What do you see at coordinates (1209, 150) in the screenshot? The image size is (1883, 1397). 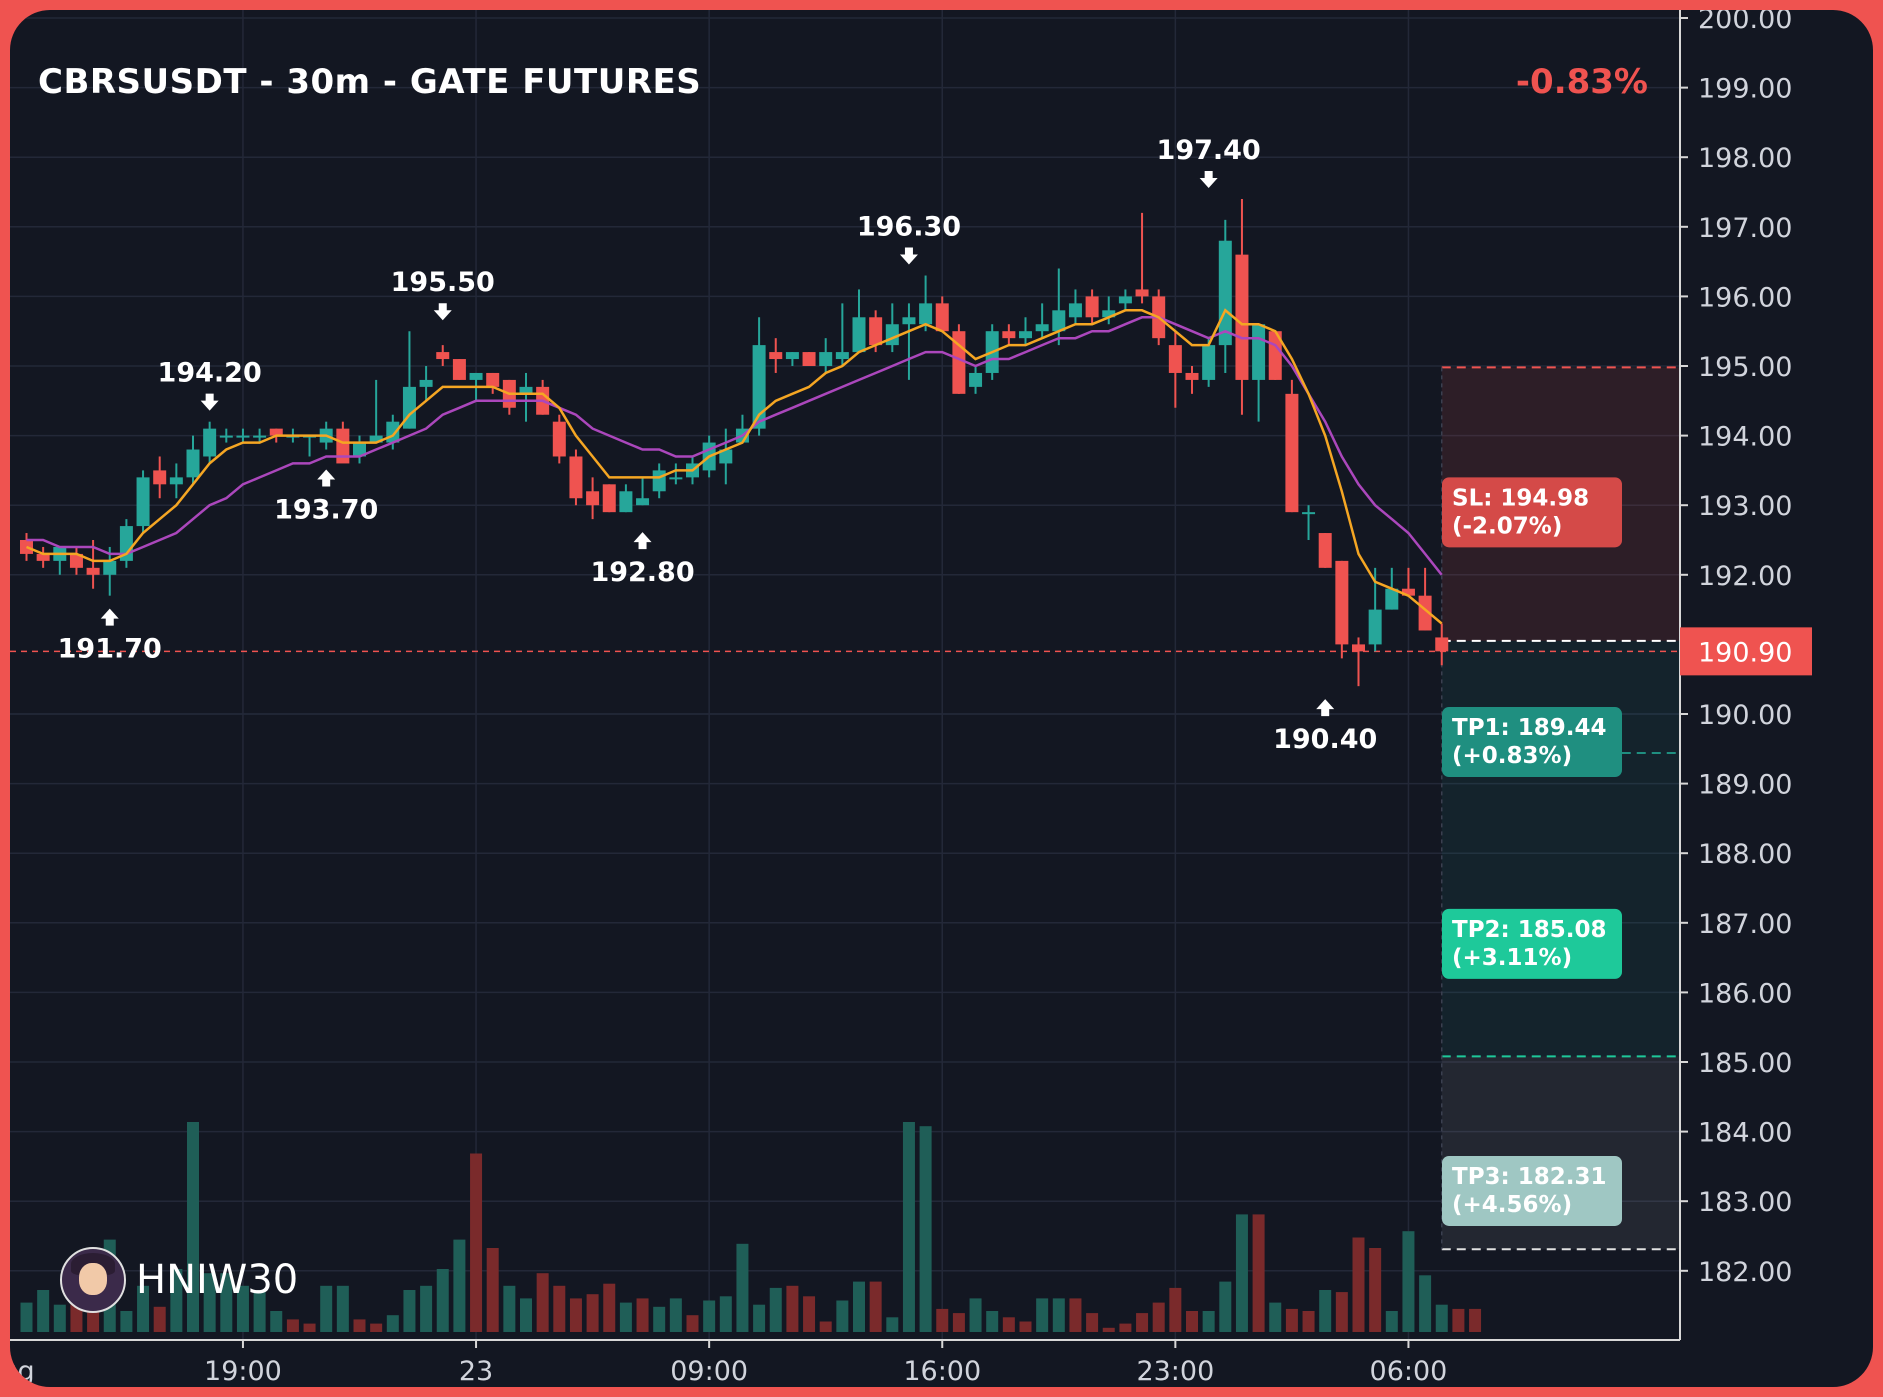 I see `swing-label: 197.40` at bounding box center [1209, 150].